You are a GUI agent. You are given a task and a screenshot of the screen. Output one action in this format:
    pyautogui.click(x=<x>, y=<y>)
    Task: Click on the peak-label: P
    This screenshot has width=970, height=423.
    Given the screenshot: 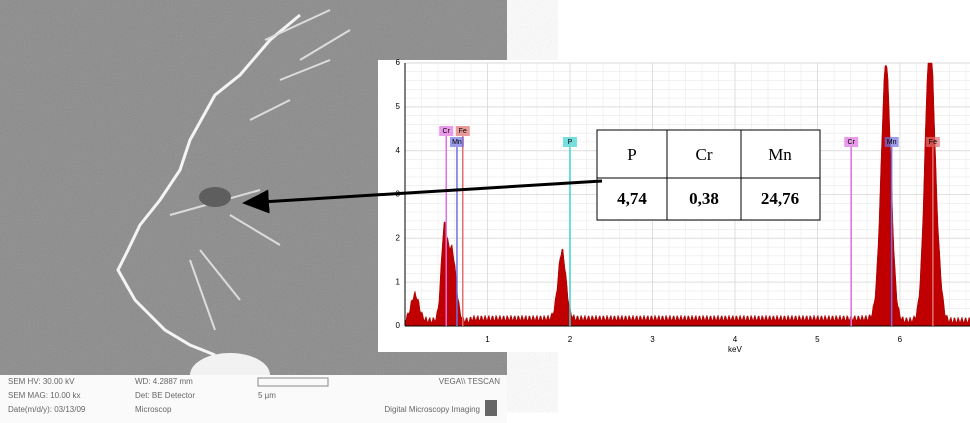 What is the action you would take?
    pyautogui.click(x=570, y=142)
    